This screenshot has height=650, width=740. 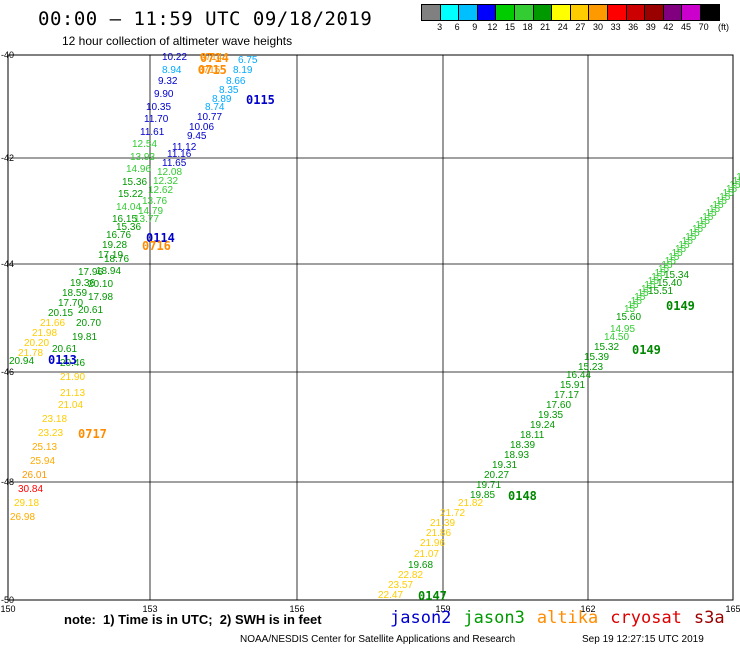 What do you see at coordinates (438, 533) in the screenshot?
I see `wave-height-value: 21.86` at bounding box center [438, 533].